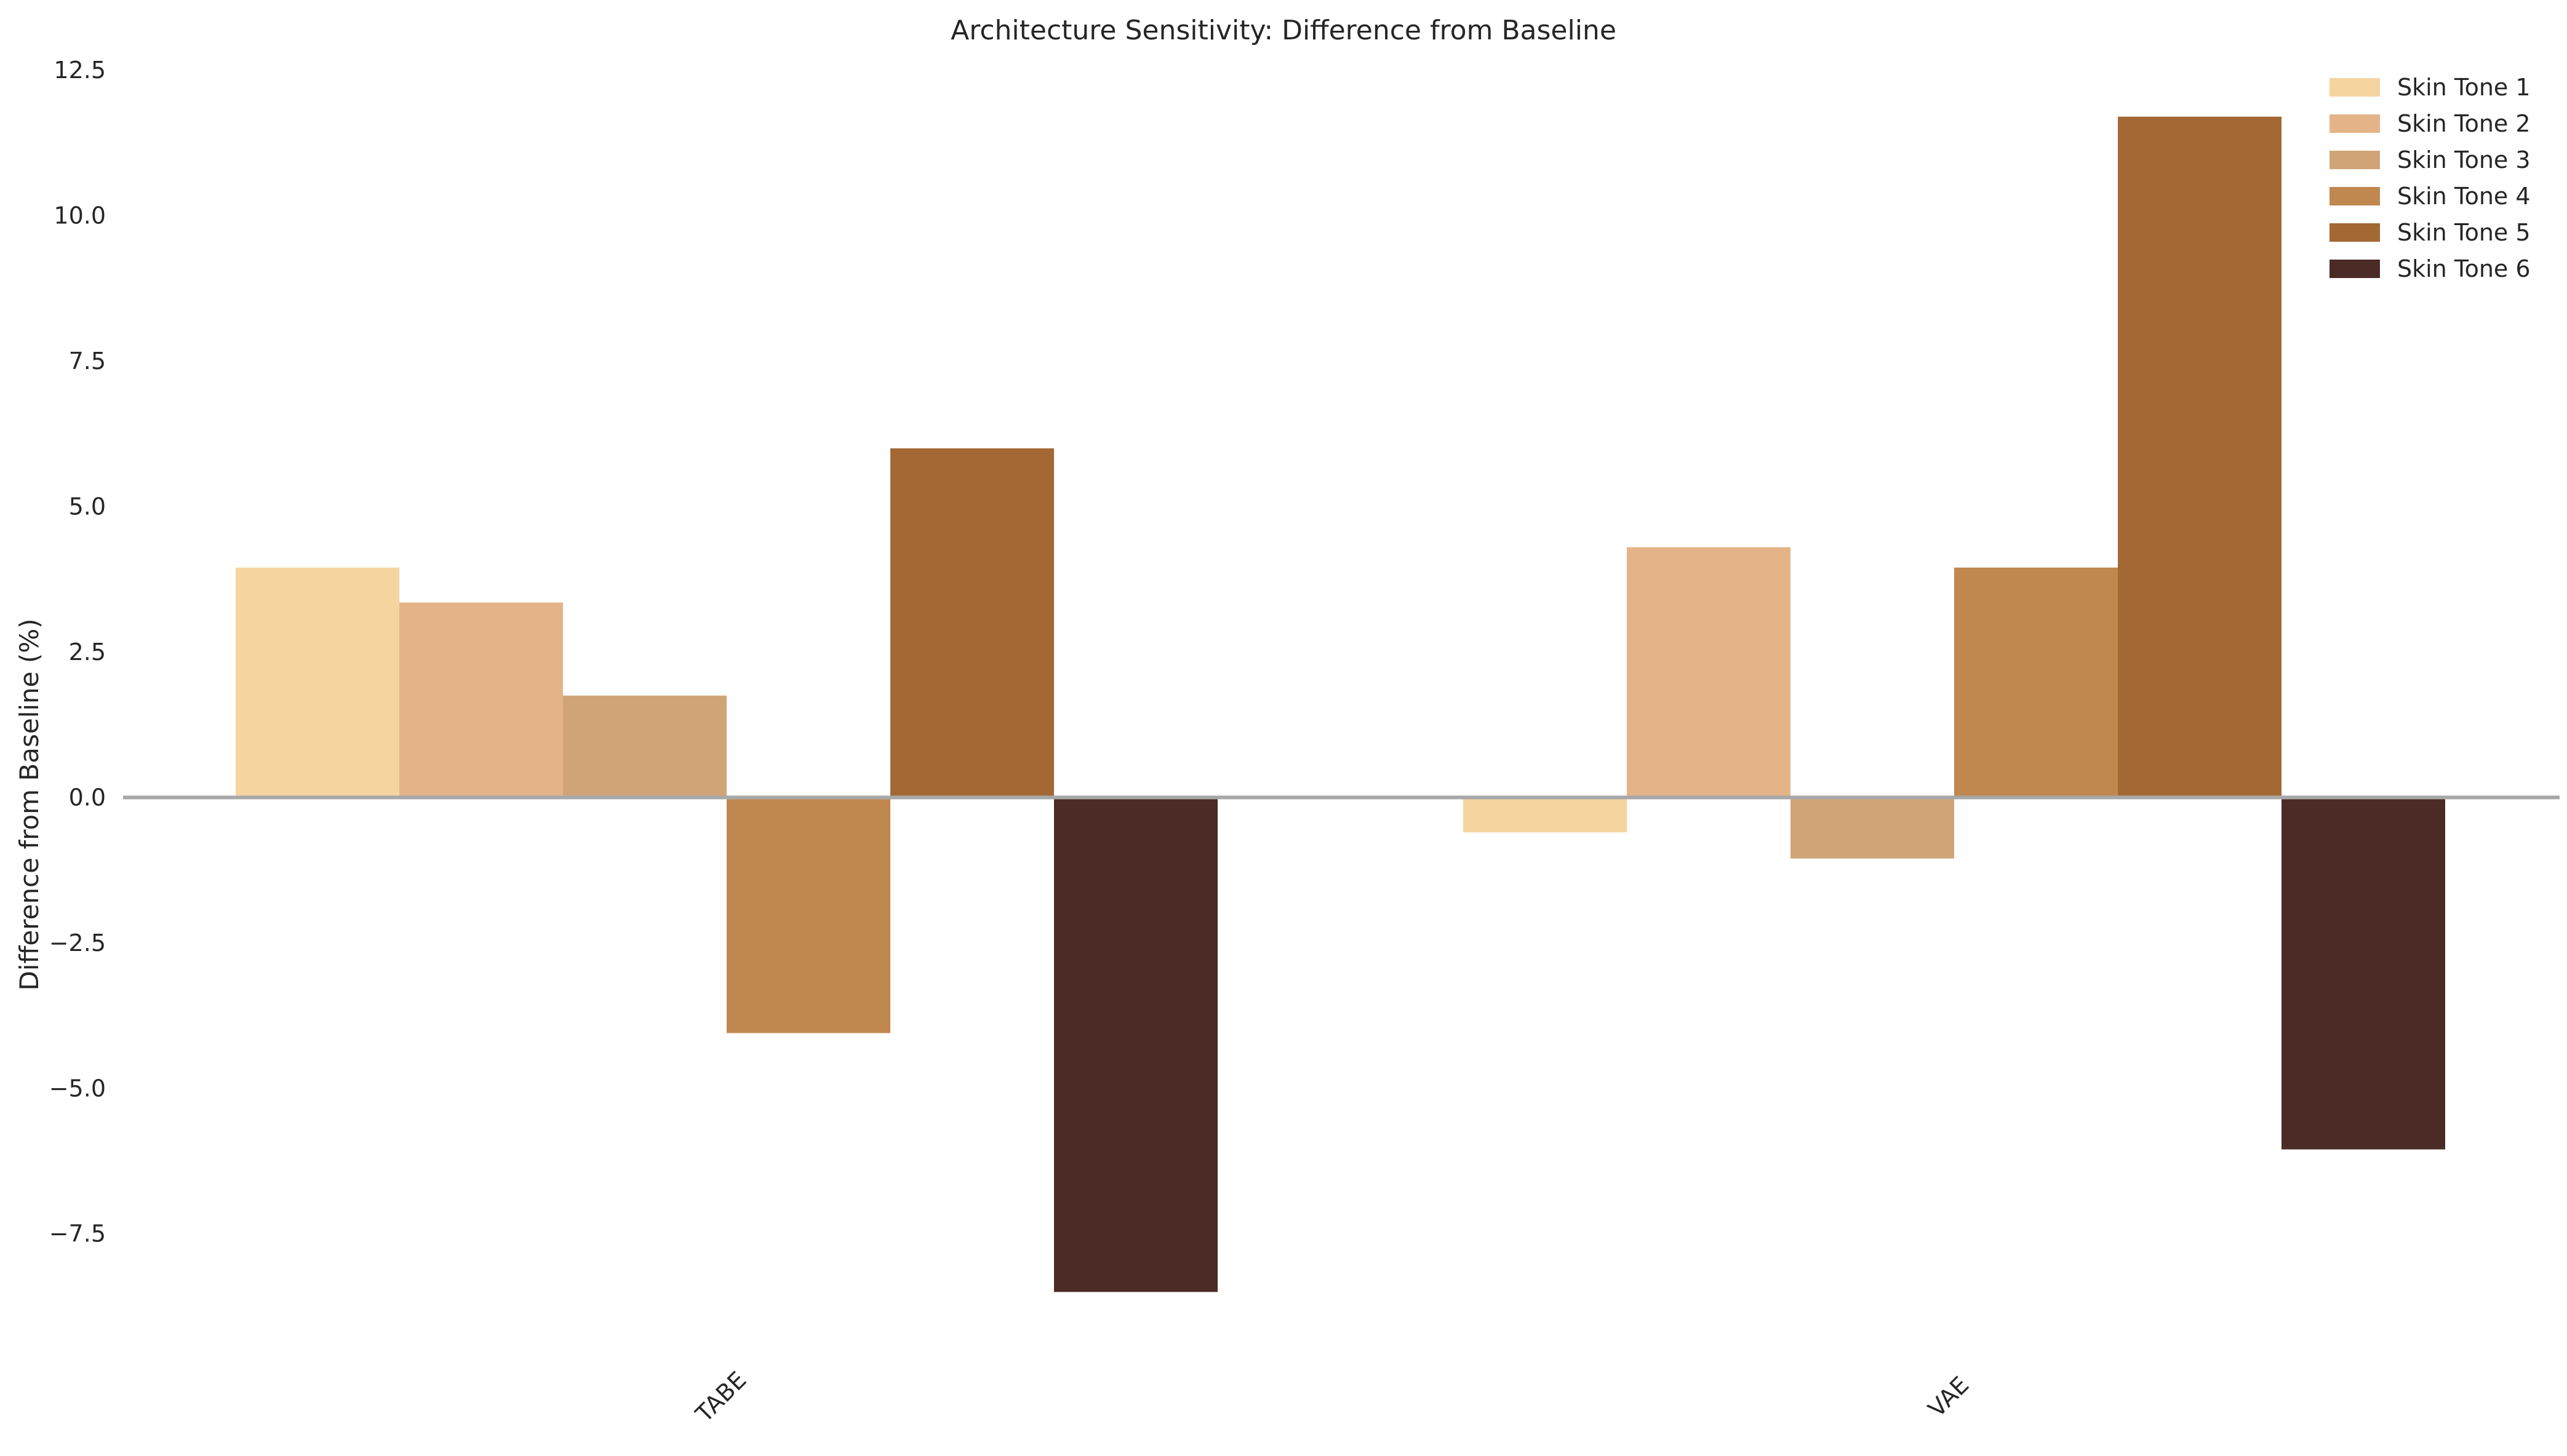 The image size is (2567, 1456). I want to click on legend-label: Skin Tone 1, so click(2464, 88).